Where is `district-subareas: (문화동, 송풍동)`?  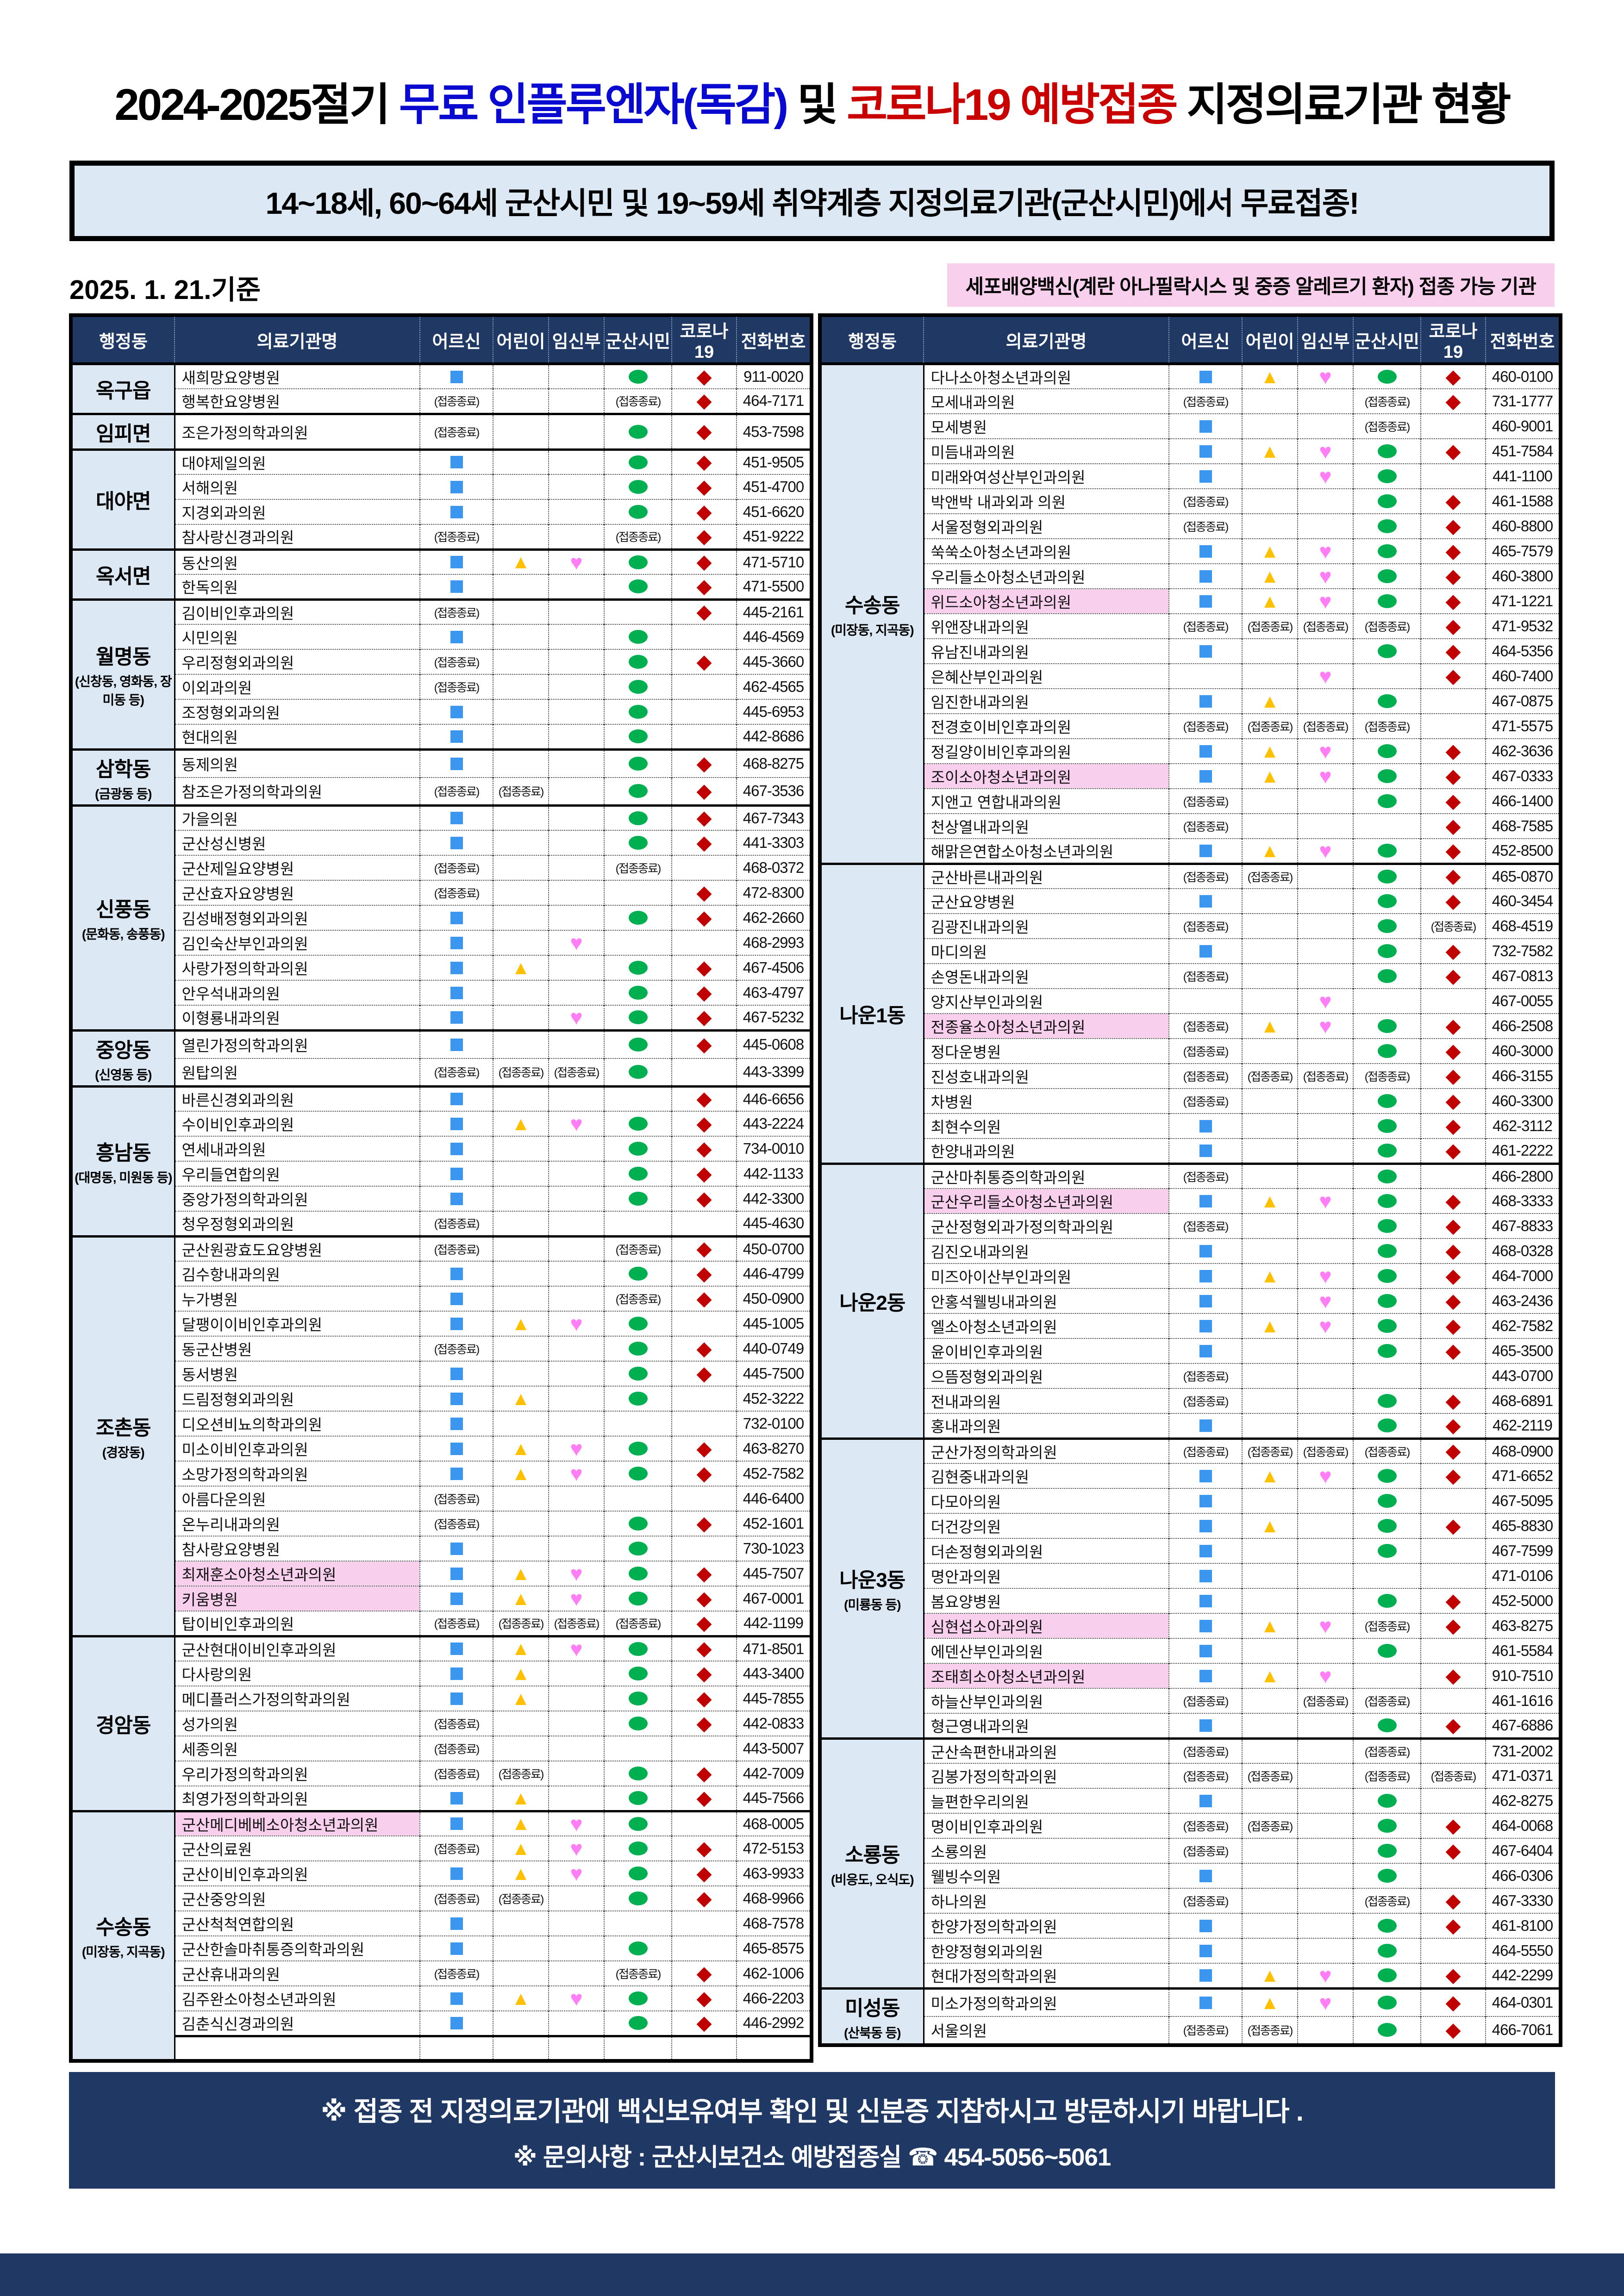
district-subareas: (문화동, 송풍동) is located at coordinates (123, 934).